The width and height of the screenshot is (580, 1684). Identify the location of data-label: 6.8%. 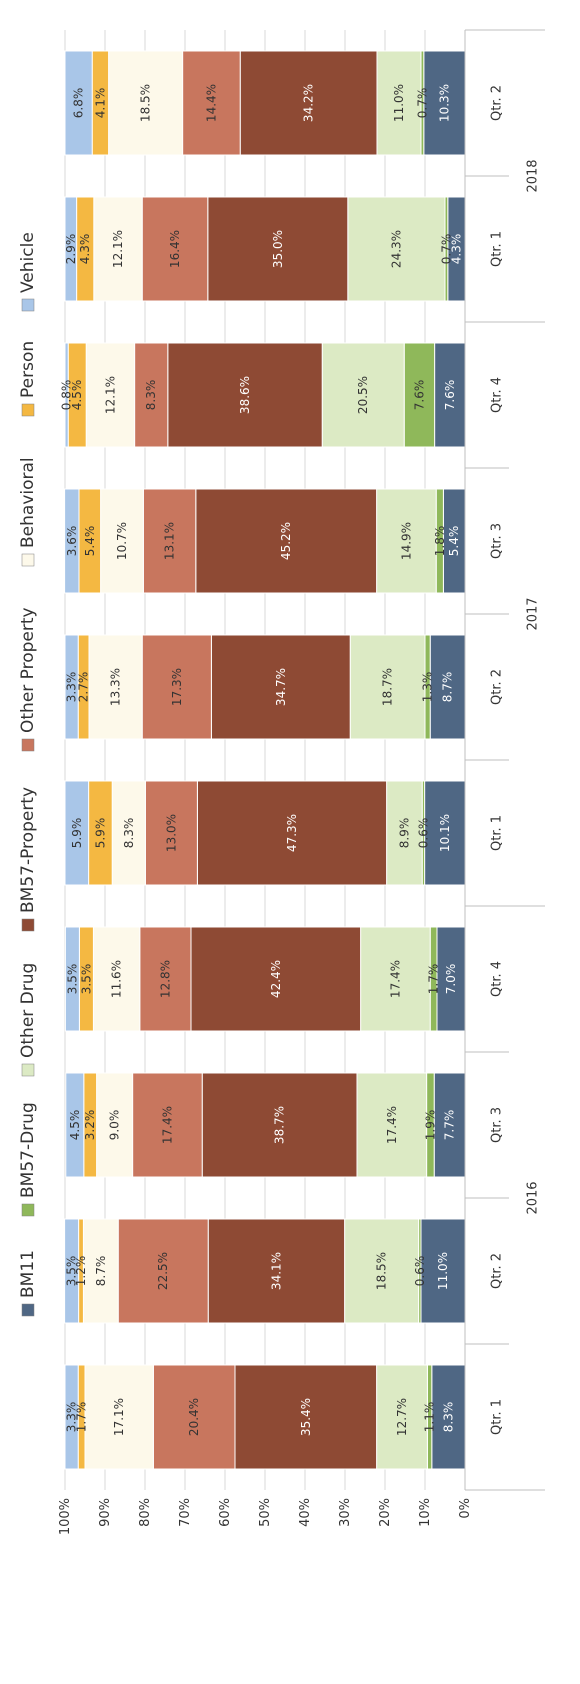
(79, 103).